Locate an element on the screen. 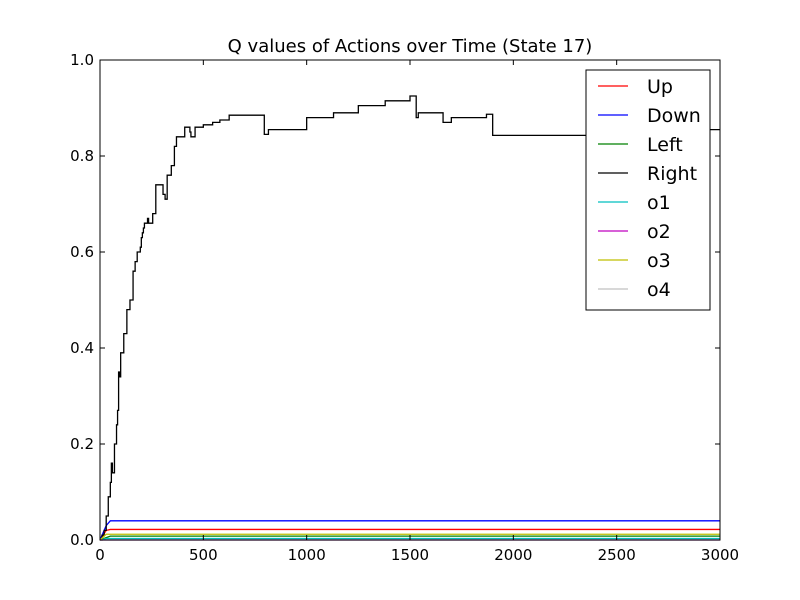 This screenshot has width=800, height=600. legend-label-o2: o2 is located at coordinates (659, 232).